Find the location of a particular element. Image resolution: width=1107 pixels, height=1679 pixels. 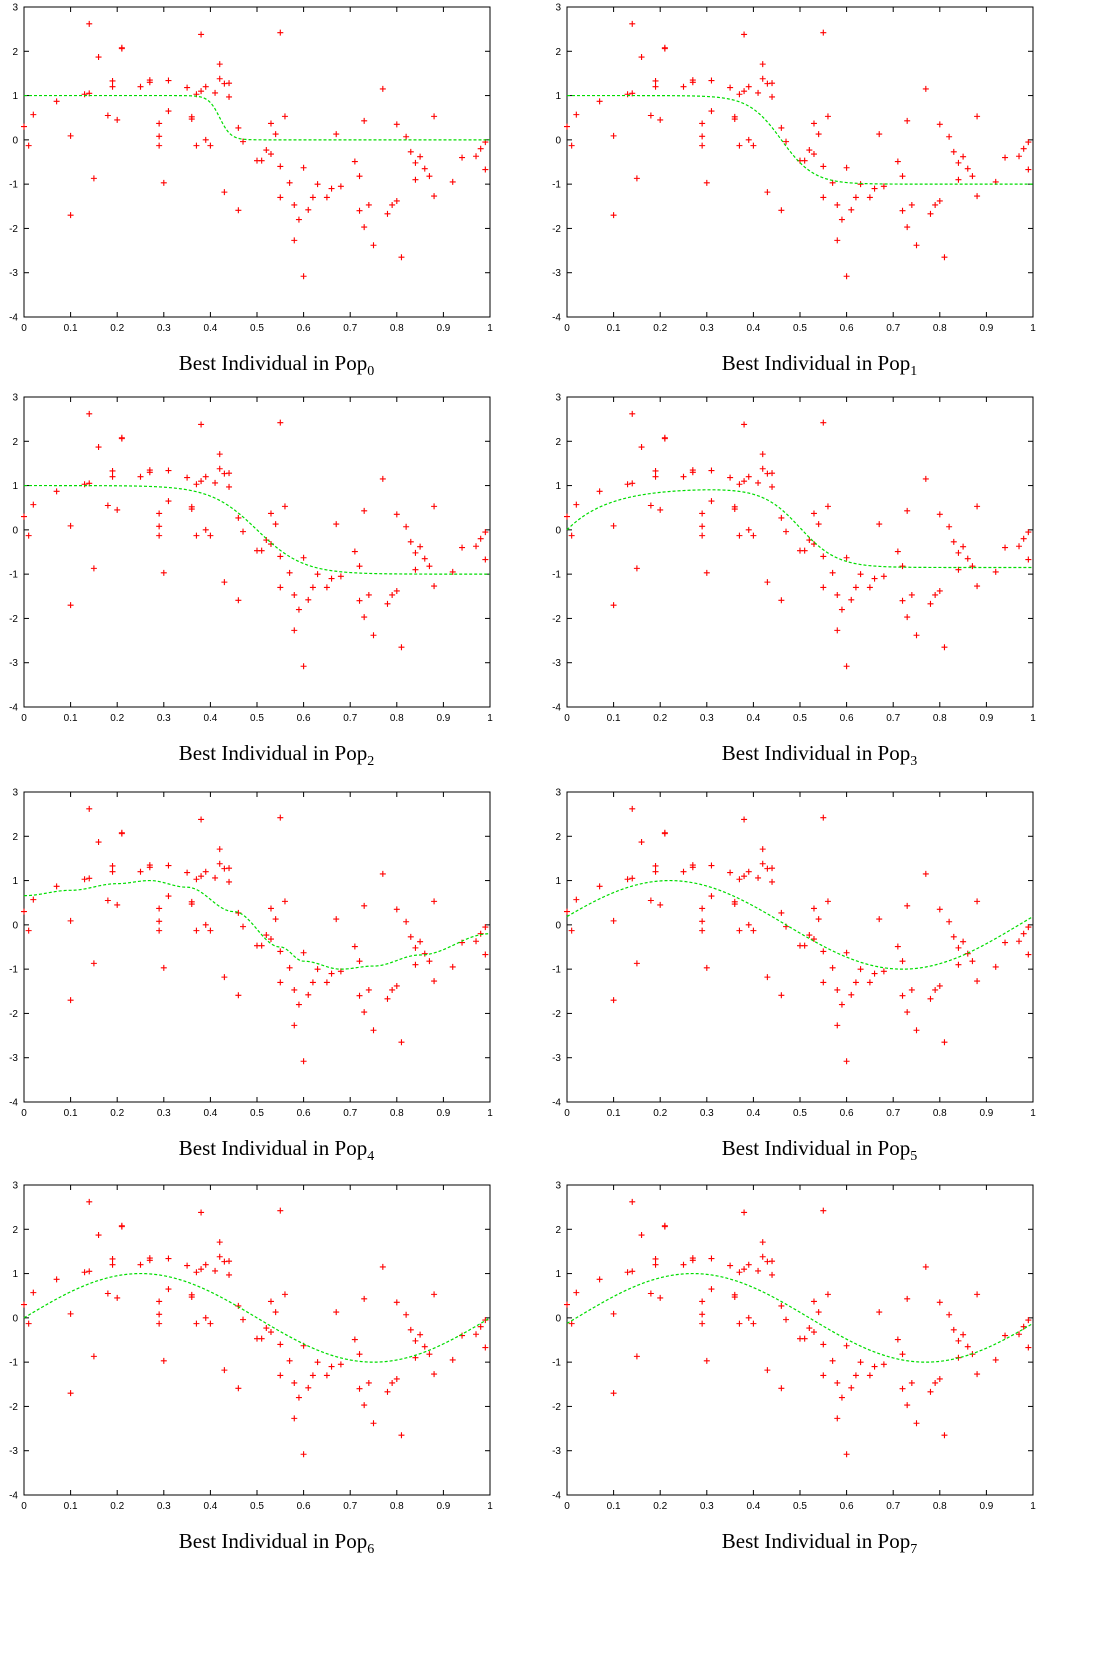

y-tick-label: -4 is located at coordinates (556, 1103).